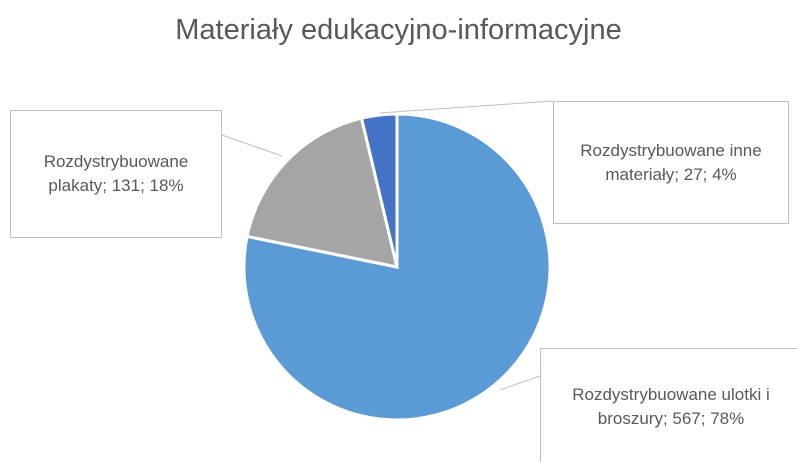 This screenshot has width=797, height=462. I want to click on chart-title: Materiały edukacyjno-informacyjne, so click(398, 30).